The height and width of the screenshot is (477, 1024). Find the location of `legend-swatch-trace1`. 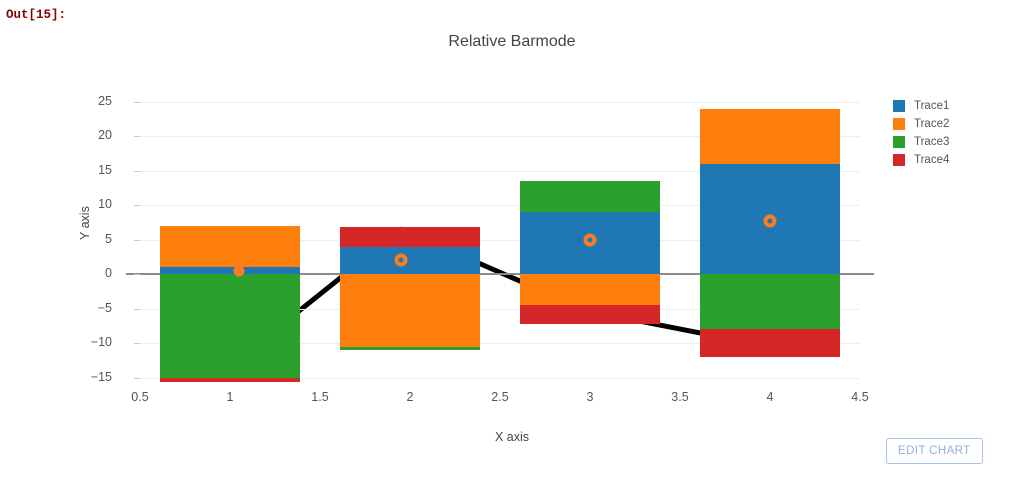

legend-swatch-trace1 is located at coordinates (899, 105).